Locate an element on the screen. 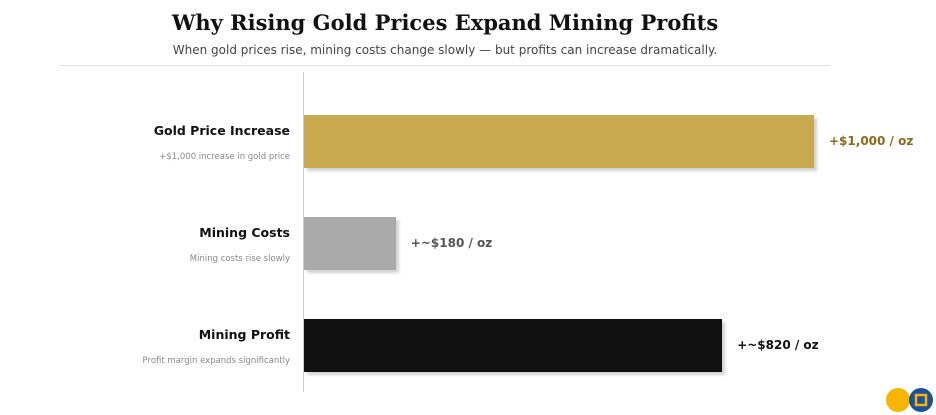 This screenshot has width=936, height=415. category-description: +$1,000 increase in gold price is located at coordinates (224, 157).